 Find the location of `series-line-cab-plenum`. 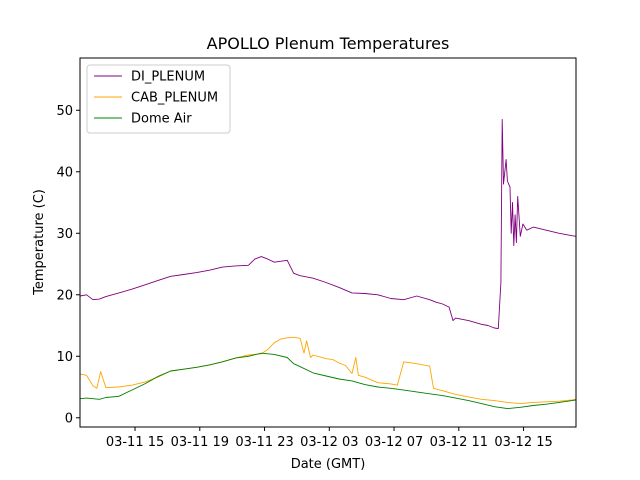

series-line-cab-plenum is located at coordinates (328, 370).